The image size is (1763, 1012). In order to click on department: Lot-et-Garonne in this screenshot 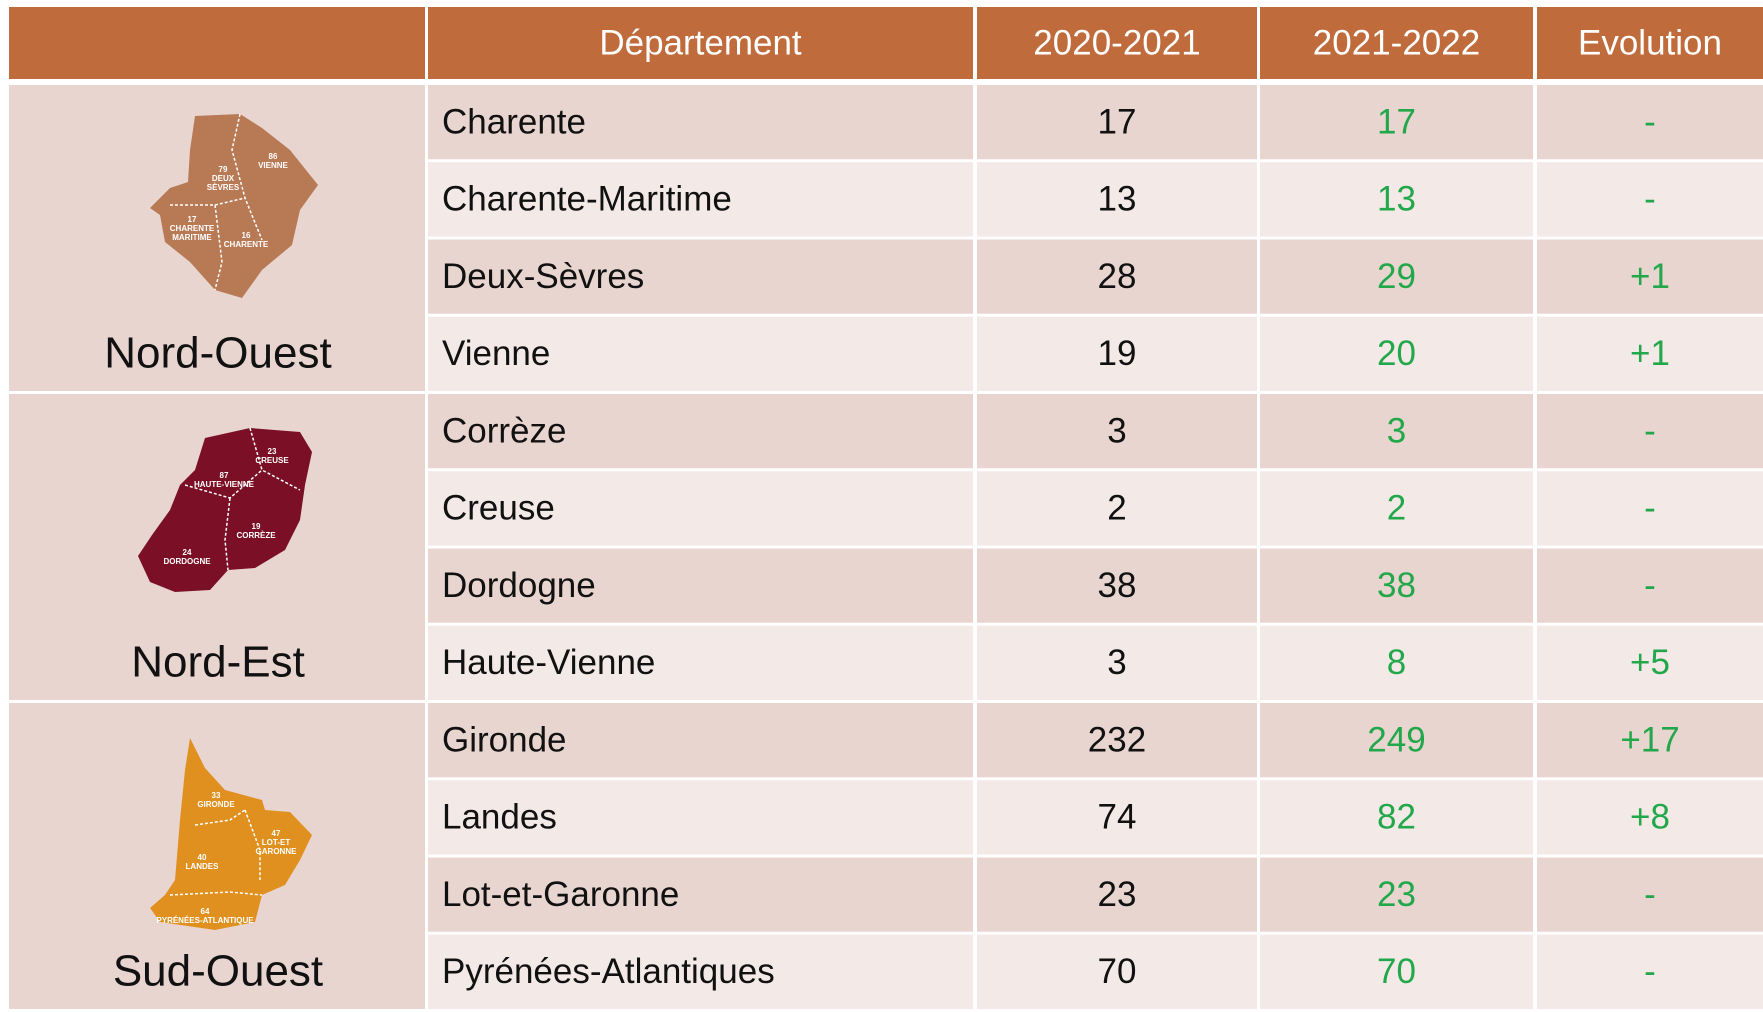, I will do `click(560, 894)`.